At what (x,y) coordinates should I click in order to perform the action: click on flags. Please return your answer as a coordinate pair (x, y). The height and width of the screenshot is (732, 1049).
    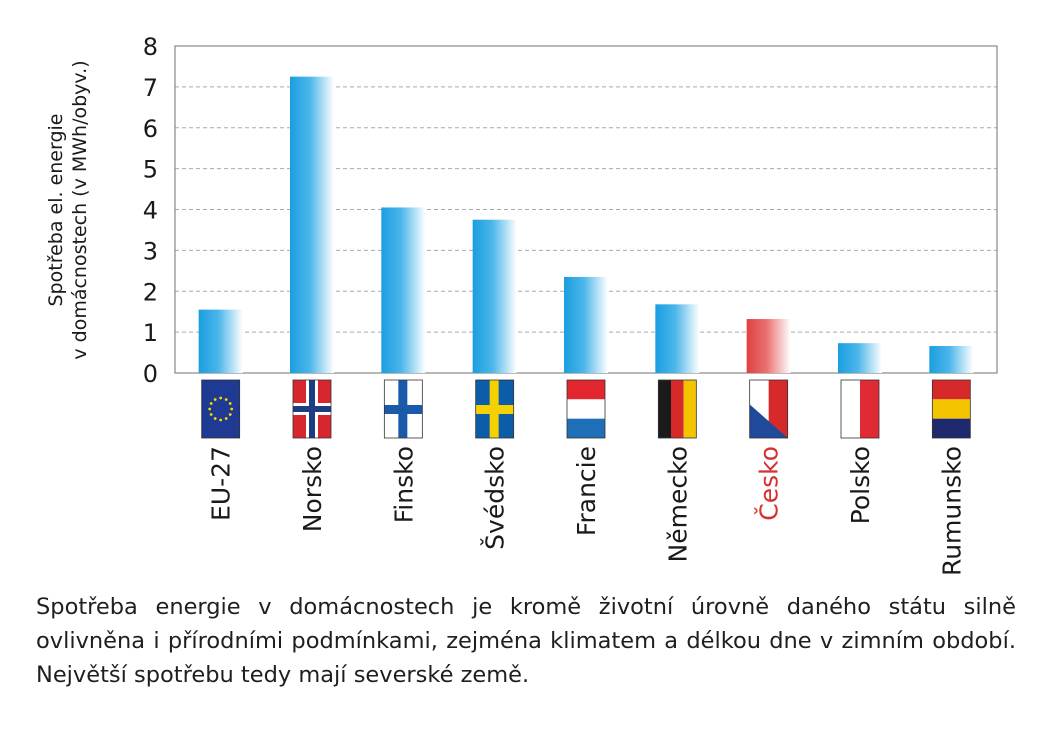
    Looking at the image, I should click on (586, 409).